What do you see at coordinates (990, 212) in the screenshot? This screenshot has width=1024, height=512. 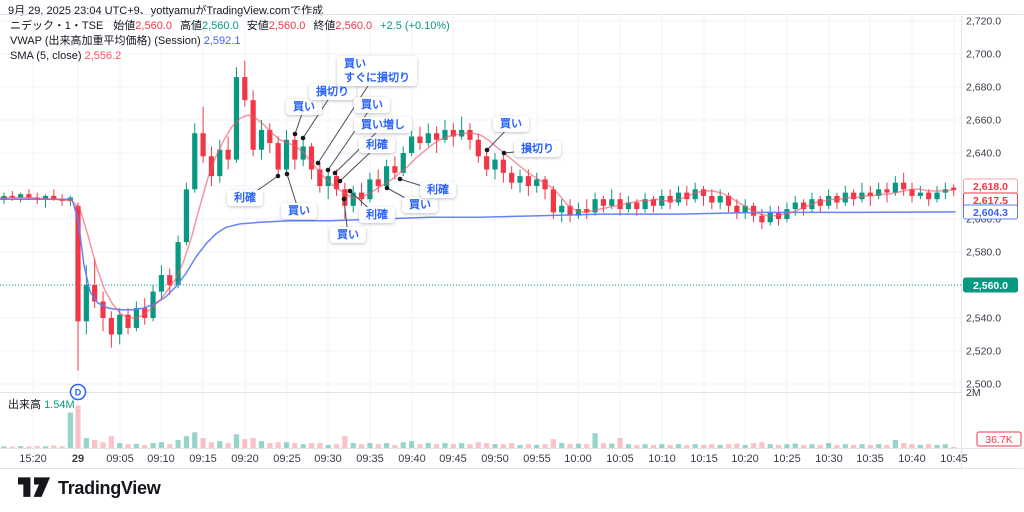 I see `vwap-price-label` at bounding box center [990, 212].